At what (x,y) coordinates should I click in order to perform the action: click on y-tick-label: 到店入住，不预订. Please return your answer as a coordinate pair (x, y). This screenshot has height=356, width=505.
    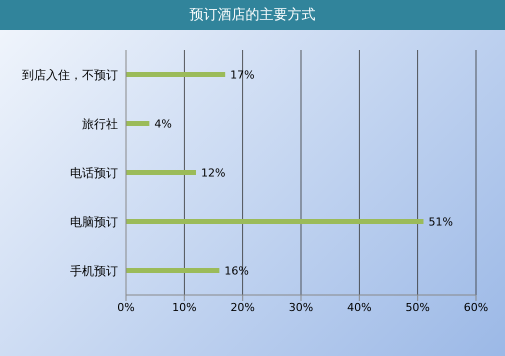
    Looking at the image, I should click on (70, 75).